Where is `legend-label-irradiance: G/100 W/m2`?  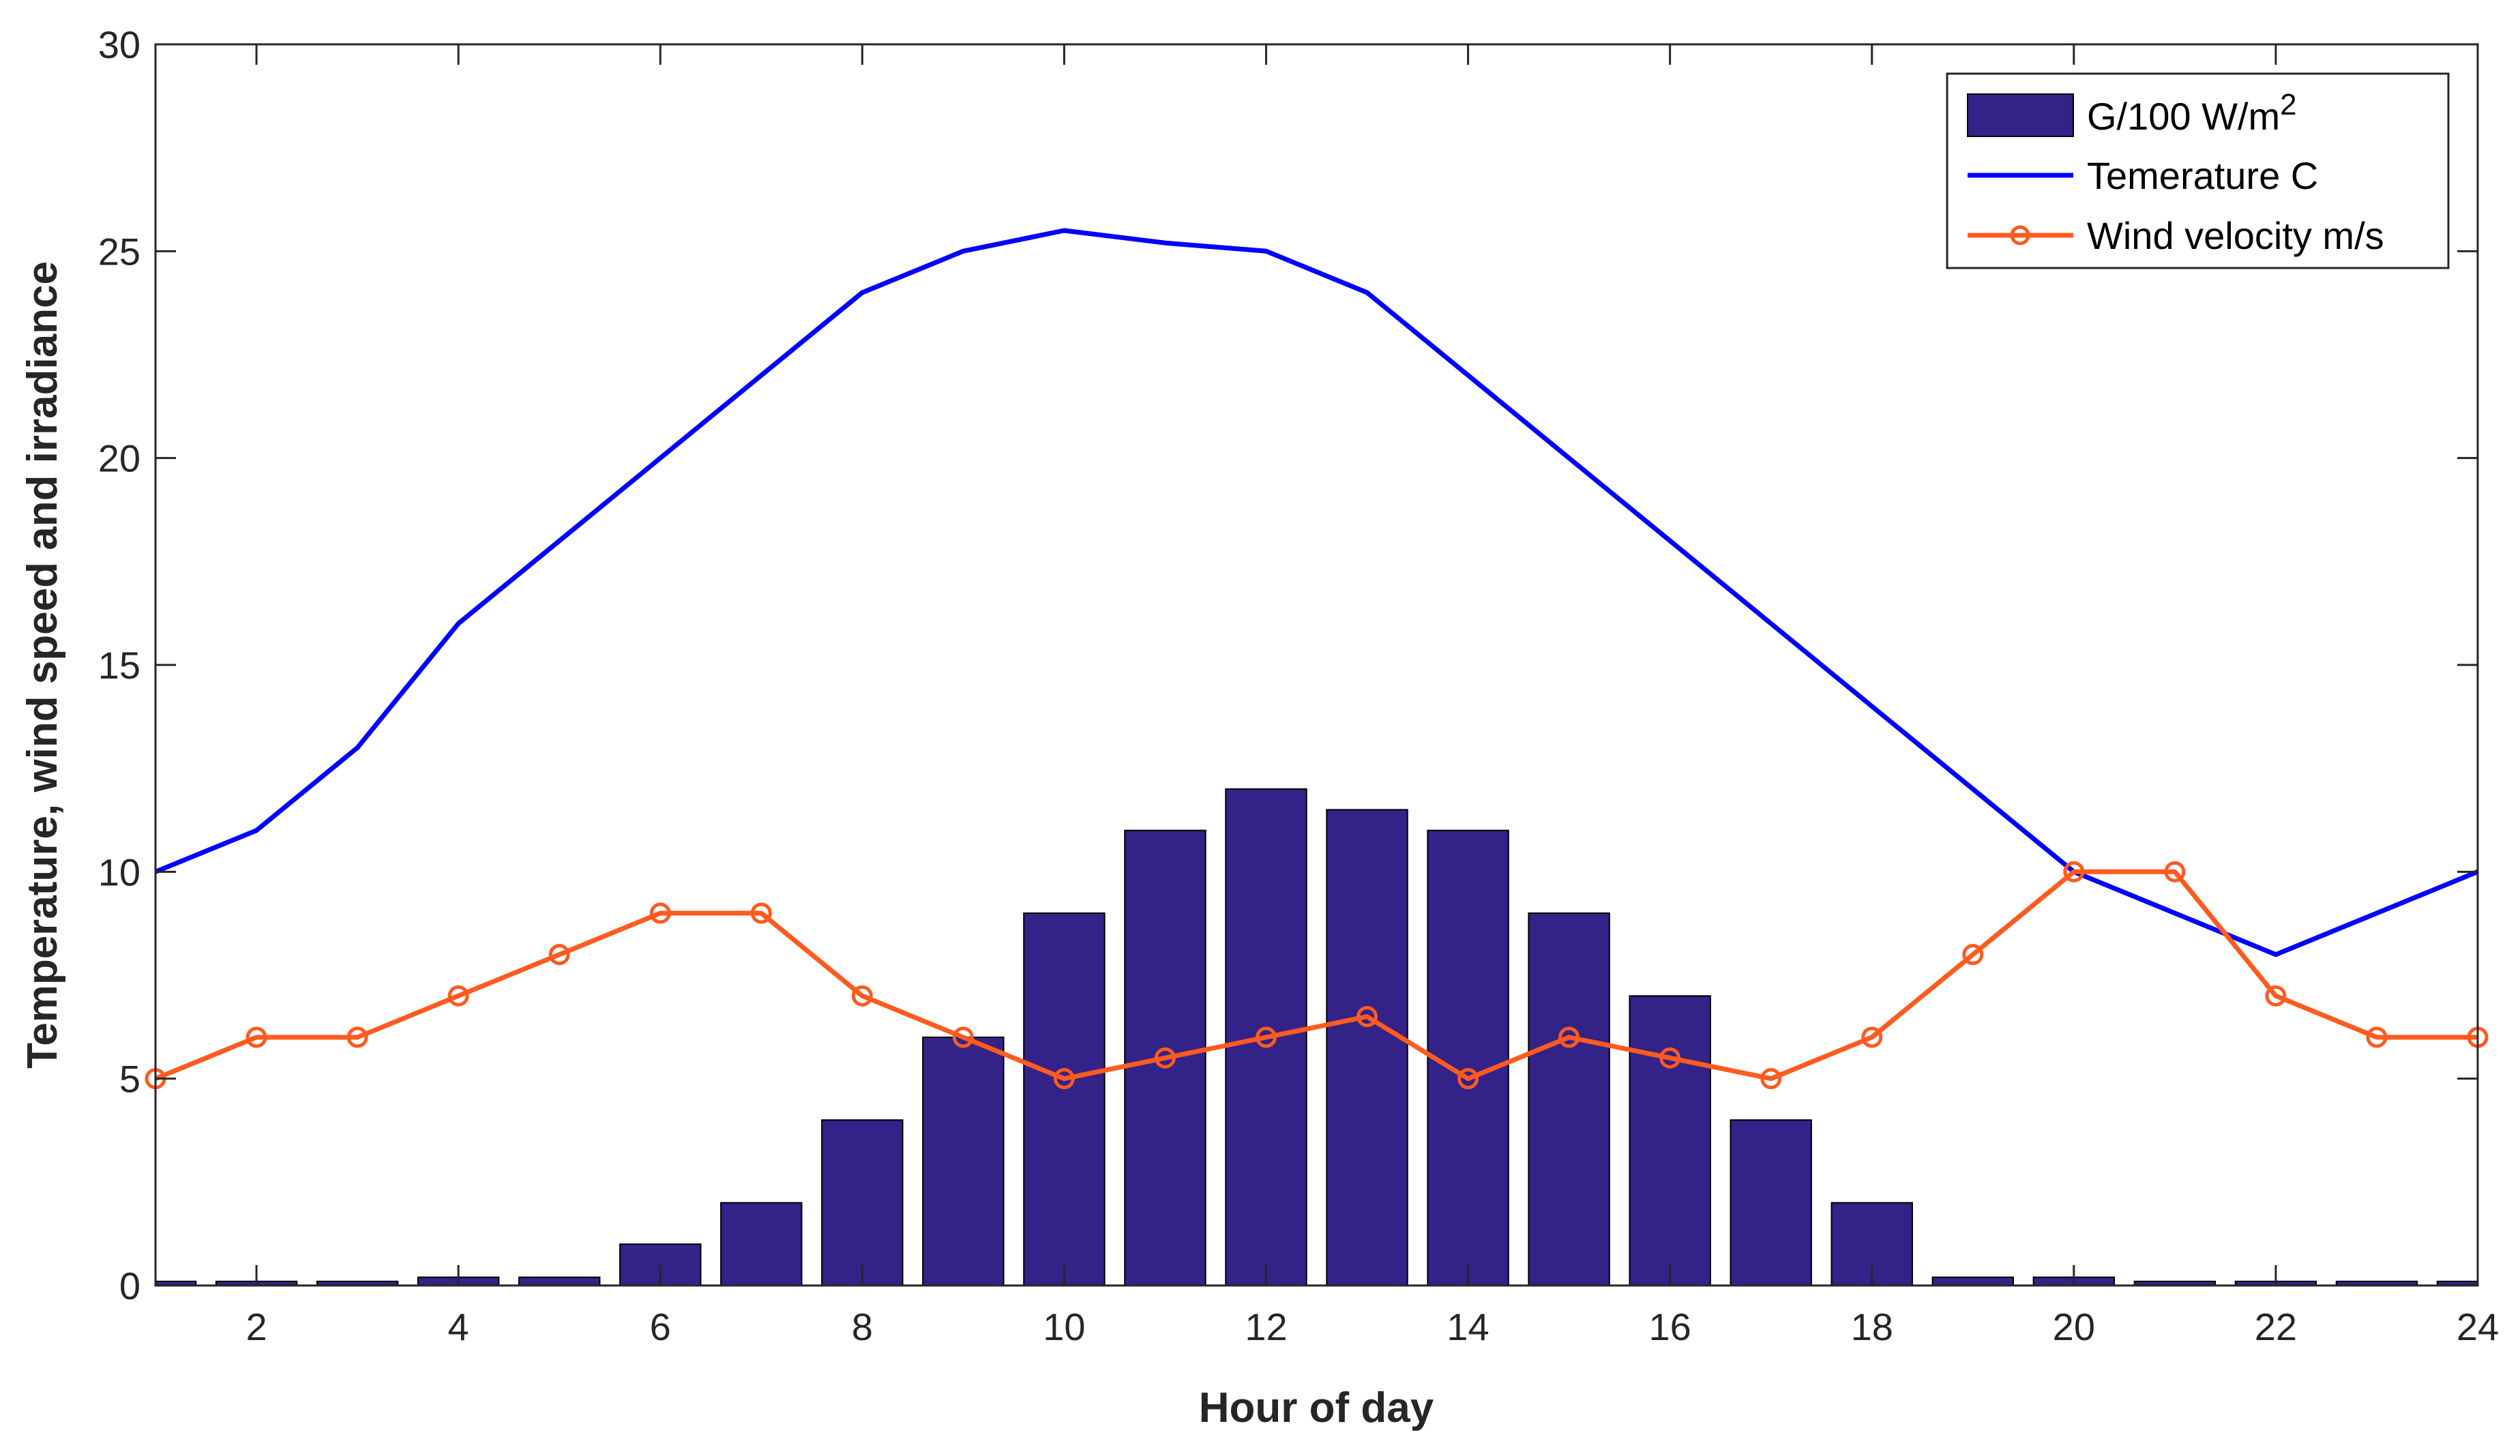
legend-label-irradiance: G/100 W/m2 is located at coordinates (2192, 113).